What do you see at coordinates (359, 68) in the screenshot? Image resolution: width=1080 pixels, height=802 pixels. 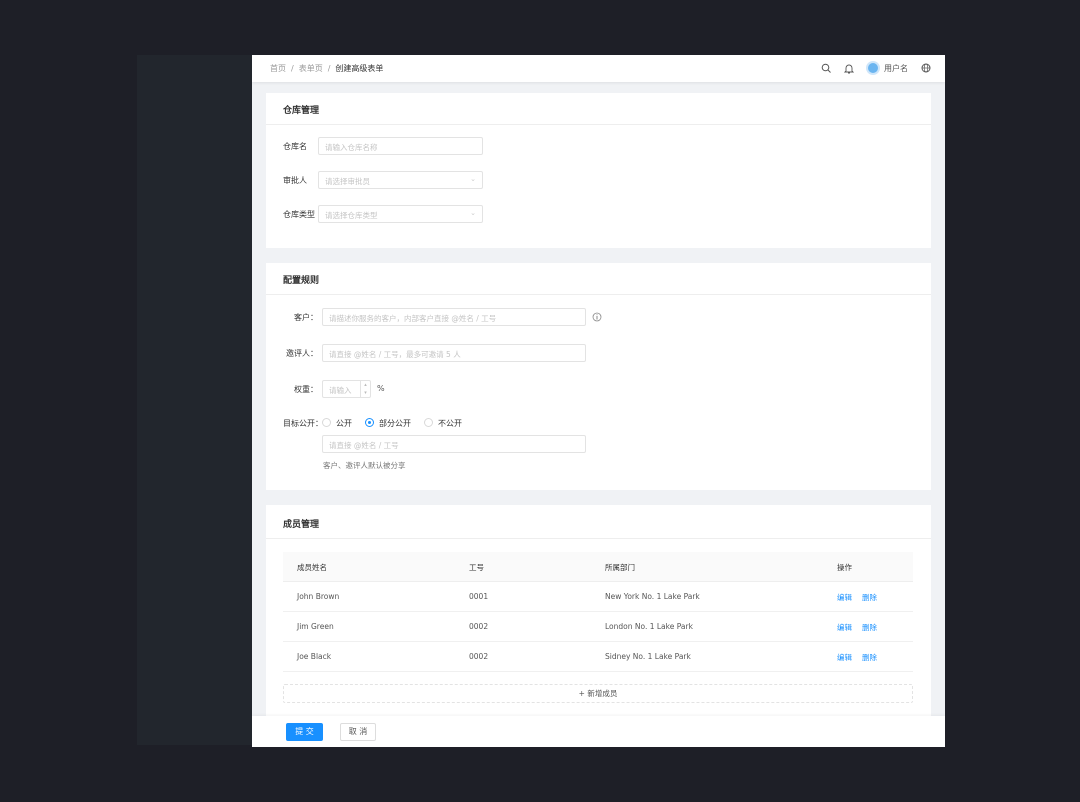 I see `breadcrumb-current: 创建高级表单` at bounding box center [359, 68].